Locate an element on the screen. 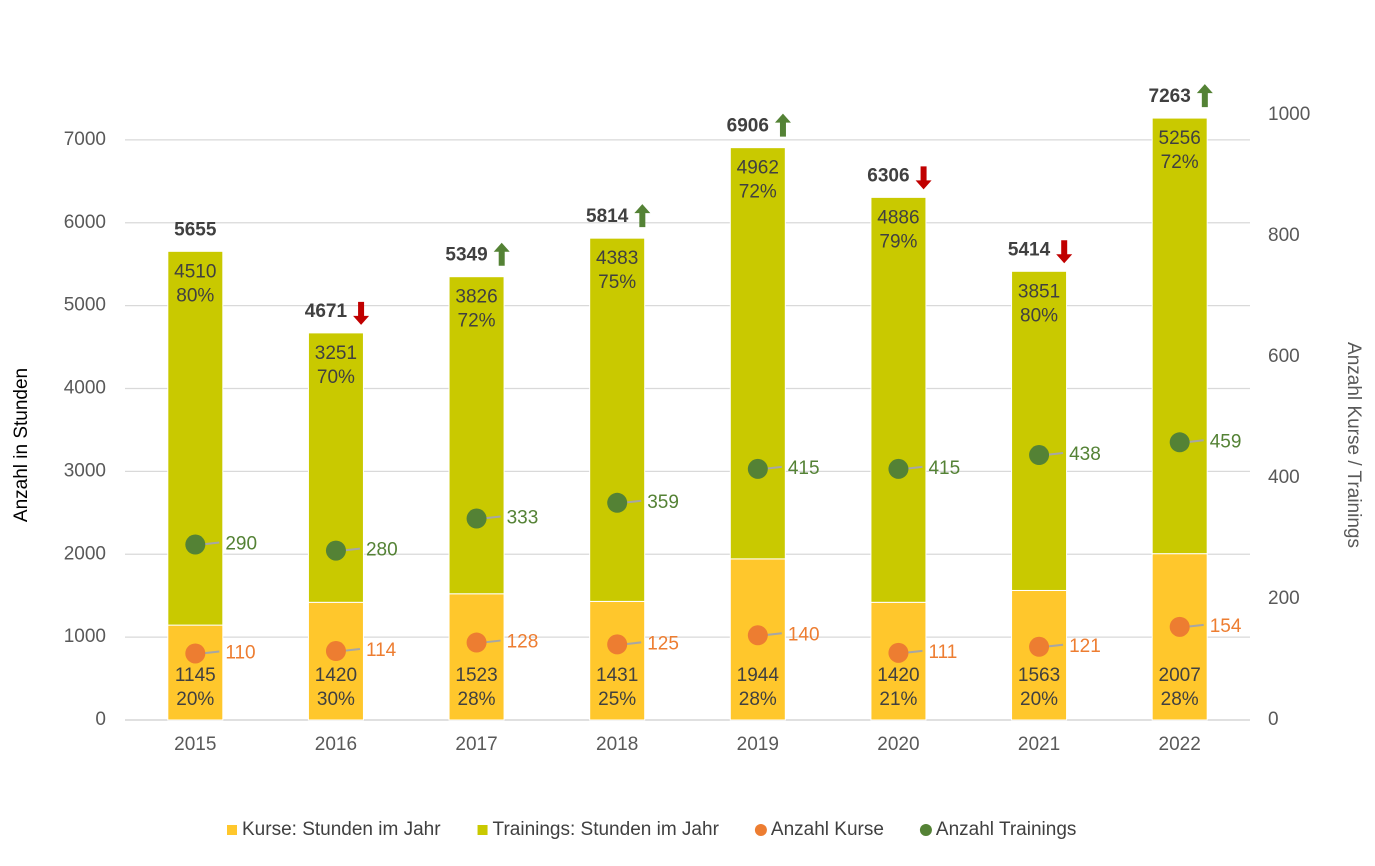 This screenshot has height=866, width=1375. total-label: 6306 is located at coordinates (888, 175).